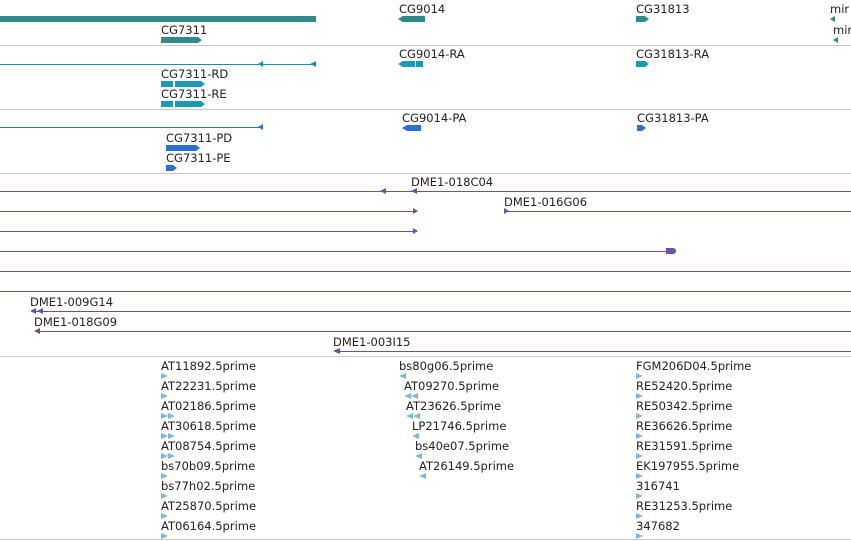 Image resolution: width=851 pixels, height=541 pixels. Describe the element at coordinates (209, 506) in the screenshot. I see `est-label: AT25870.5prime` at that location.